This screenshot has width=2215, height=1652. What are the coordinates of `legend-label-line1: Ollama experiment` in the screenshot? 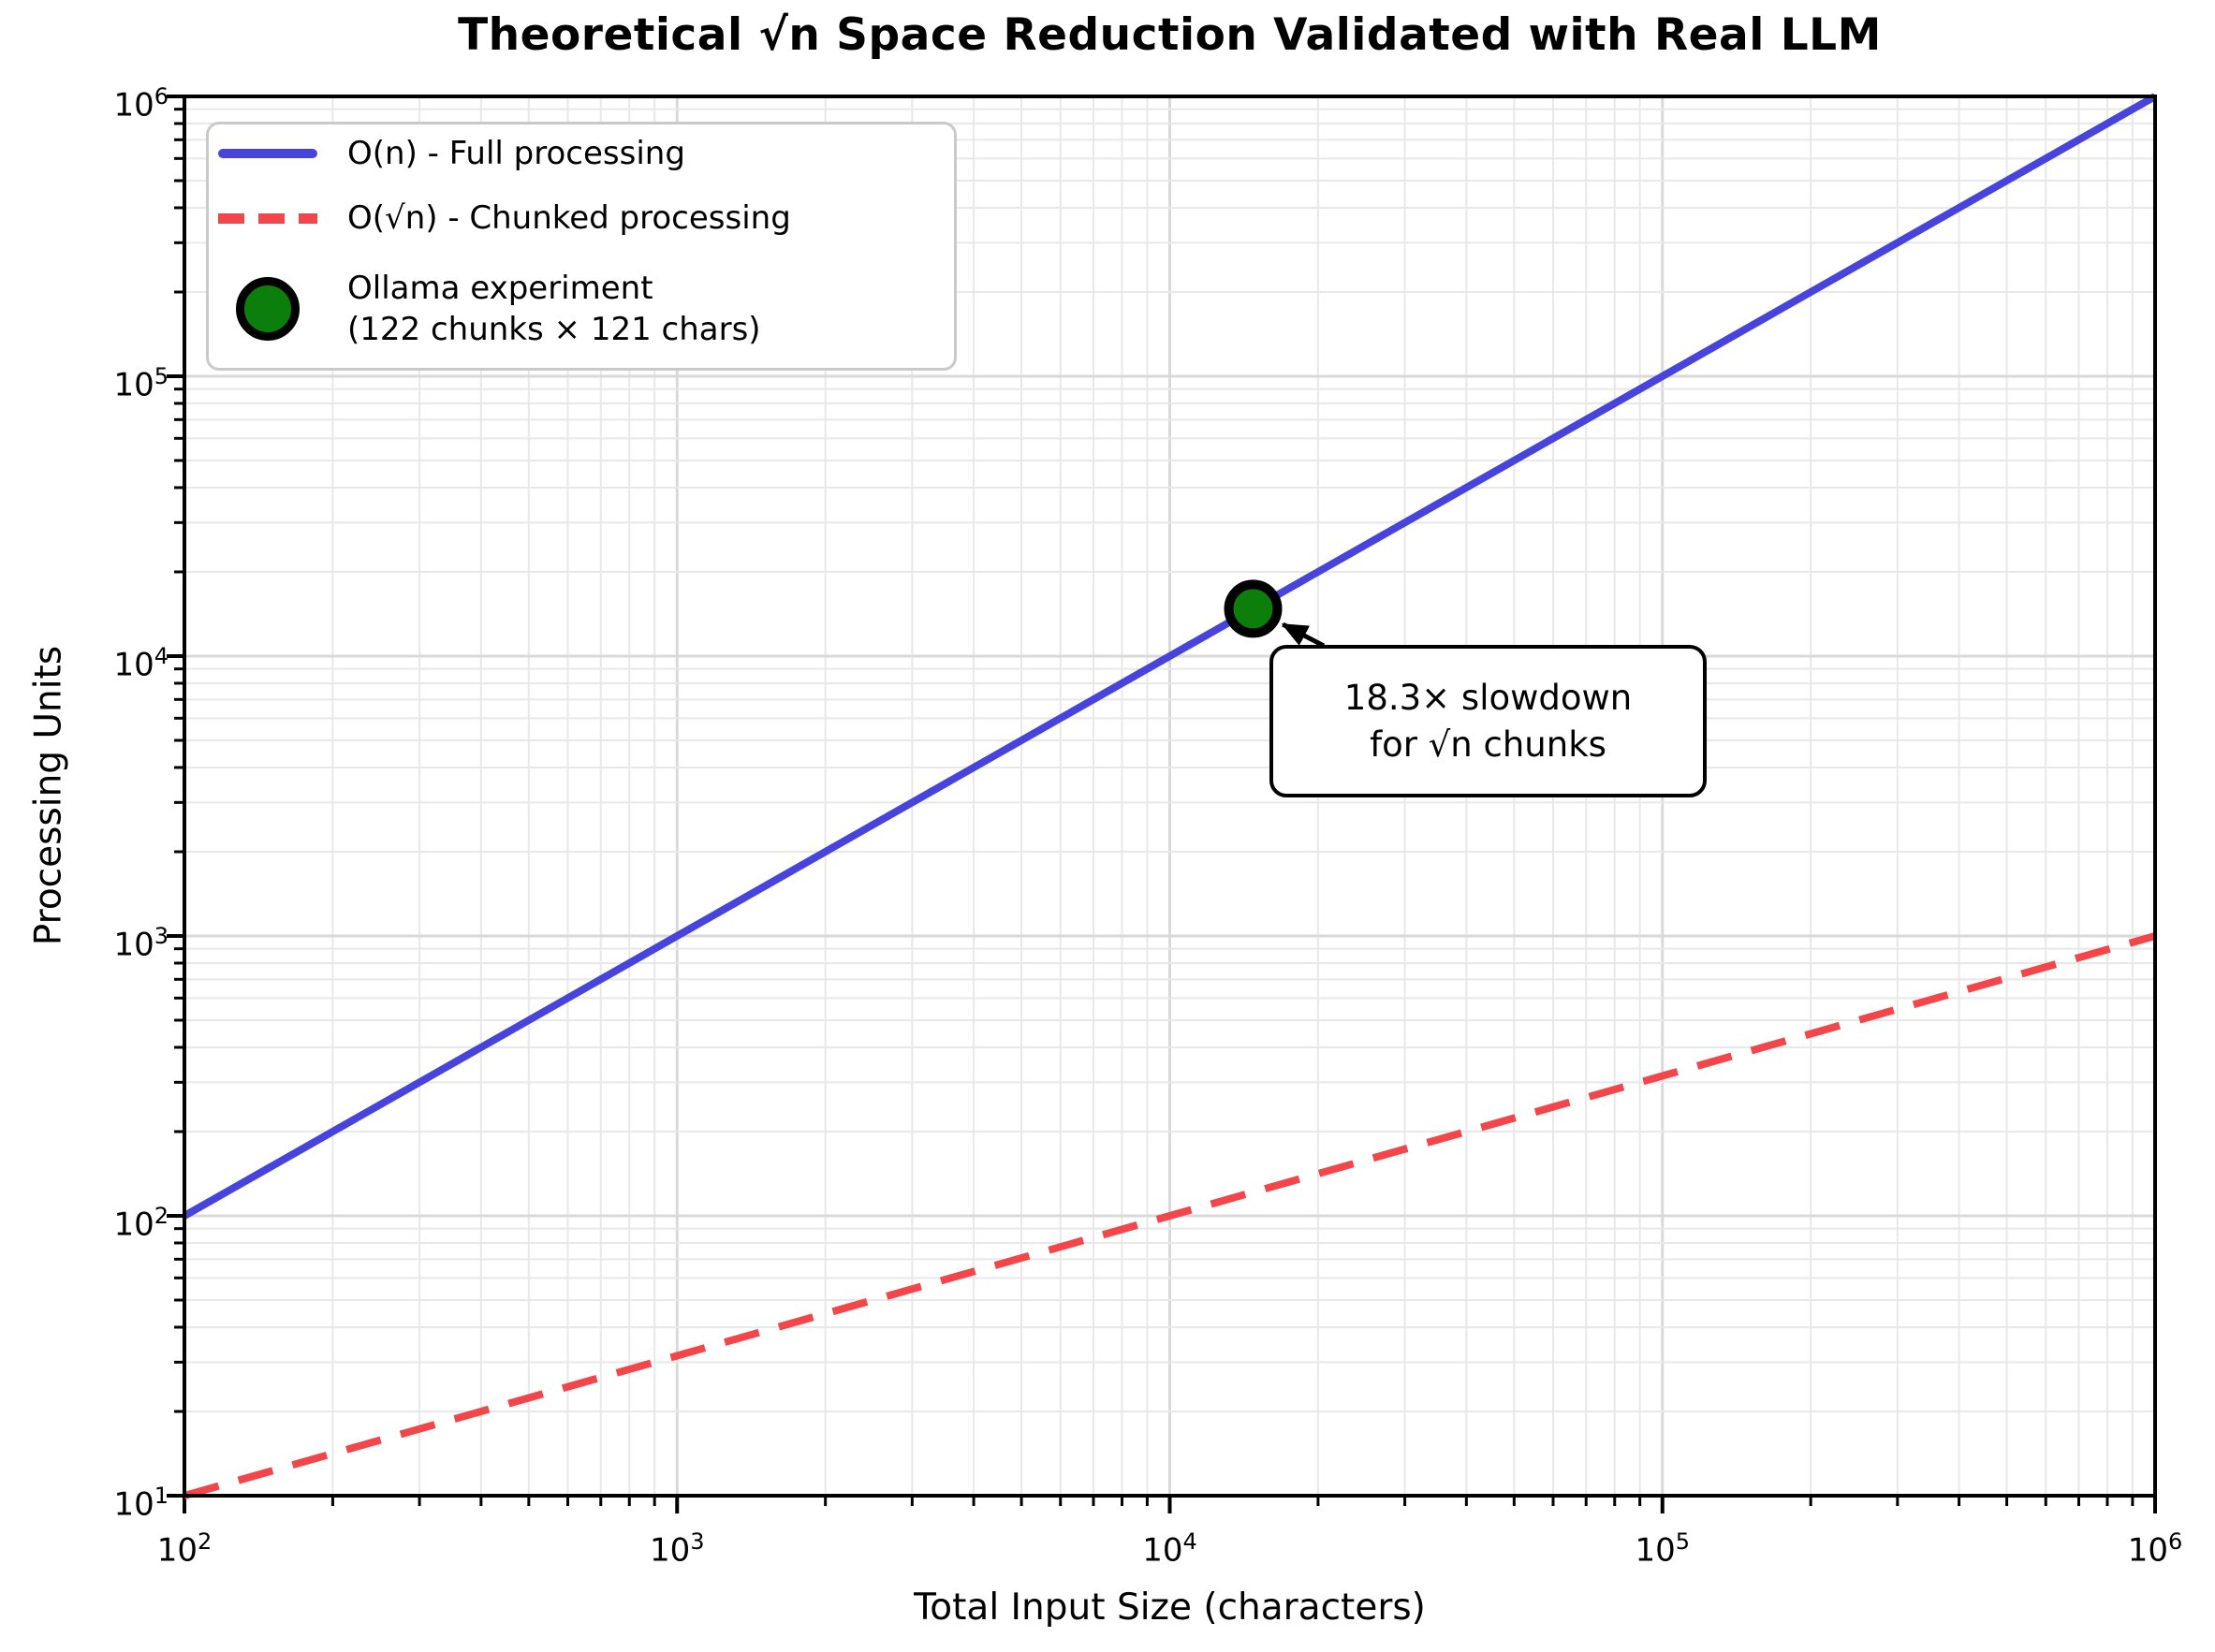 It's located at (500, 289).